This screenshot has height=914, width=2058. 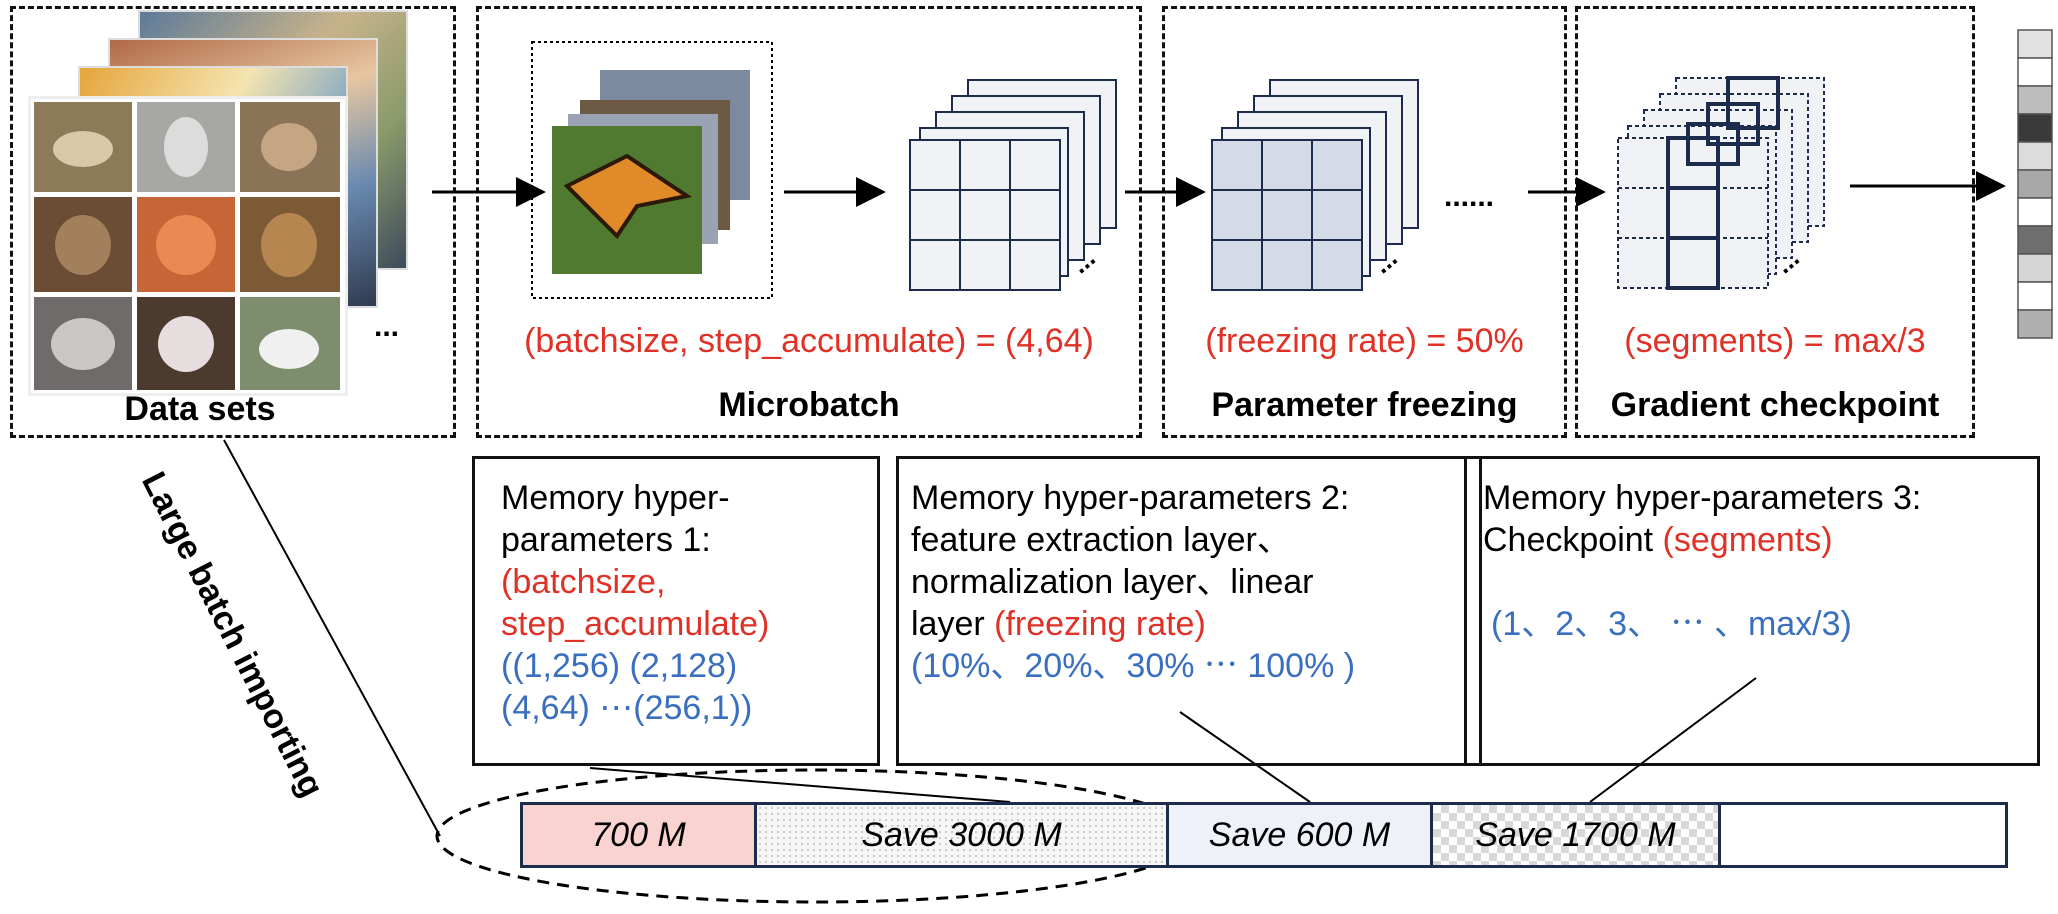 What do you see at coordinates (1100, 624) in the screenshot?
I see `memory-box-2-freezing-rate: (freezing rate)` at bounding box center [1100, 624].